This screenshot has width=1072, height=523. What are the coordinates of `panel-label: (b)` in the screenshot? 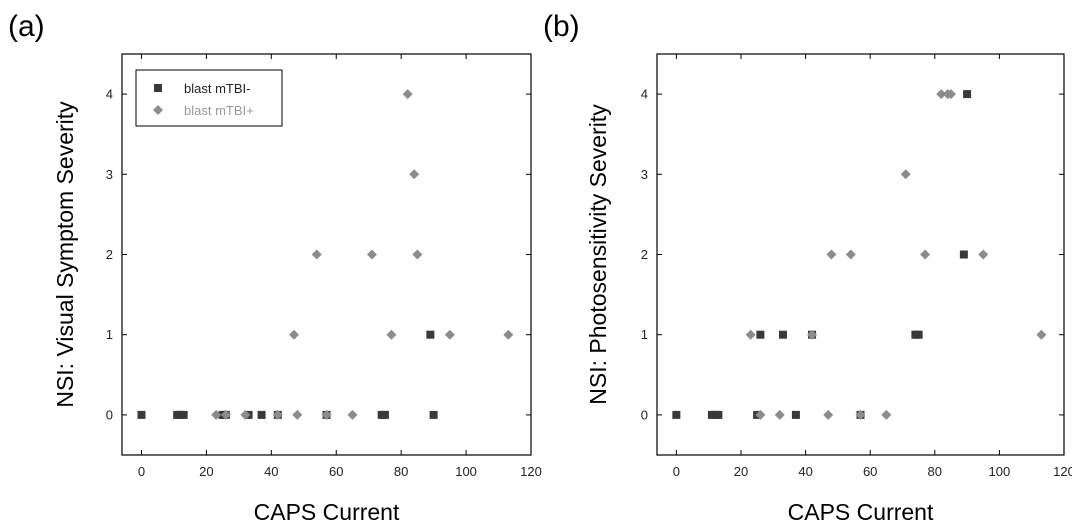 It's located at (561, 26).